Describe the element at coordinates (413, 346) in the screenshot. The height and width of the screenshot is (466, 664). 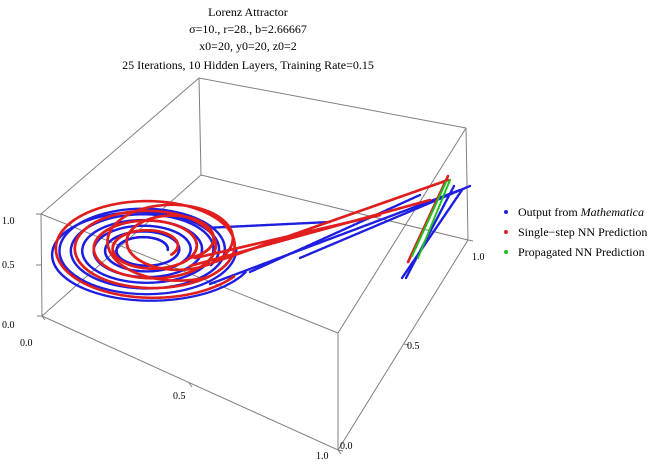
I see `y-tick-label: 0.5` at that location.